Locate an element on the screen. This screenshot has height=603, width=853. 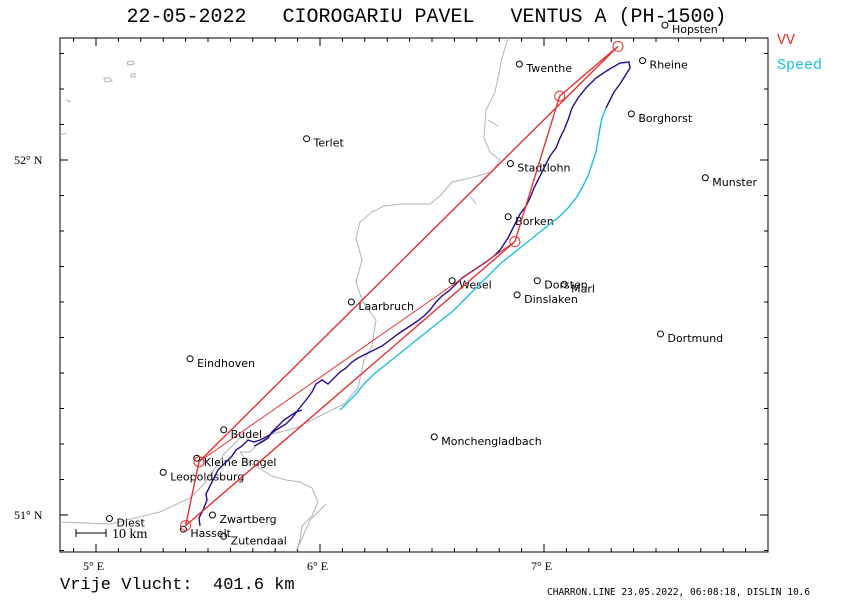
lat-label: 51° N is located at coordinates (28, 515).